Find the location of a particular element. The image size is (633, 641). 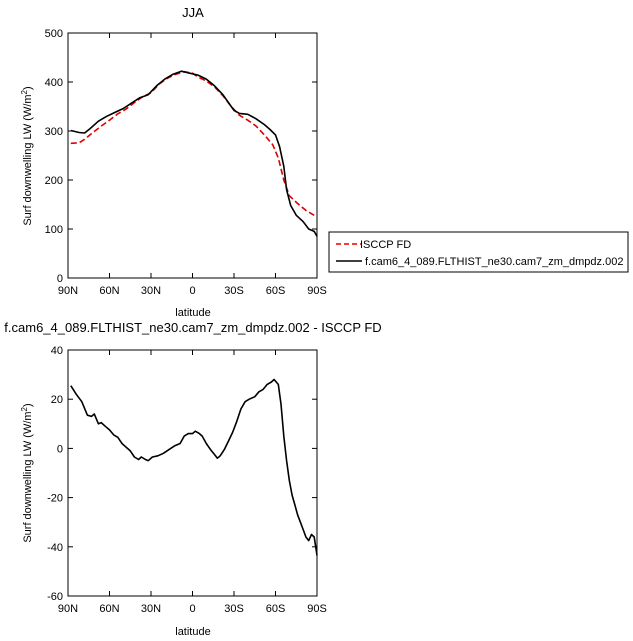

top-chart-title: JJA is located at coordinates (193, 12).